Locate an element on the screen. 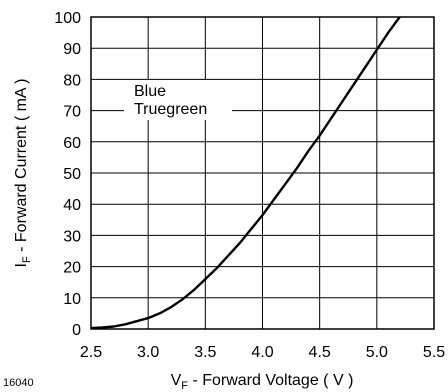 The image size is (448, 392). y-tick-label: 90 is located at coordinates (72, 49).